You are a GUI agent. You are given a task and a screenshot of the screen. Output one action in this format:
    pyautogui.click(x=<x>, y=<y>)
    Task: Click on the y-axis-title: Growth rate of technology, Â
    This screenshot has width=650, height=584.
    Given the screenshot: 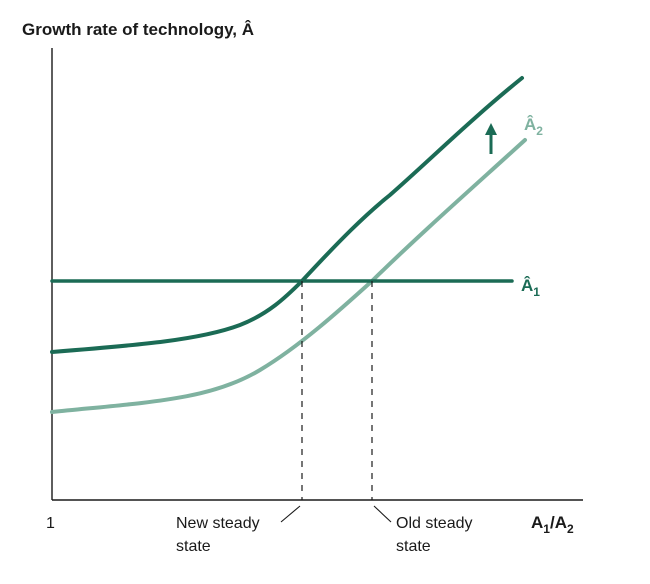 What is the action you would take?
    pyautogui.click(x=138, y=29)
    